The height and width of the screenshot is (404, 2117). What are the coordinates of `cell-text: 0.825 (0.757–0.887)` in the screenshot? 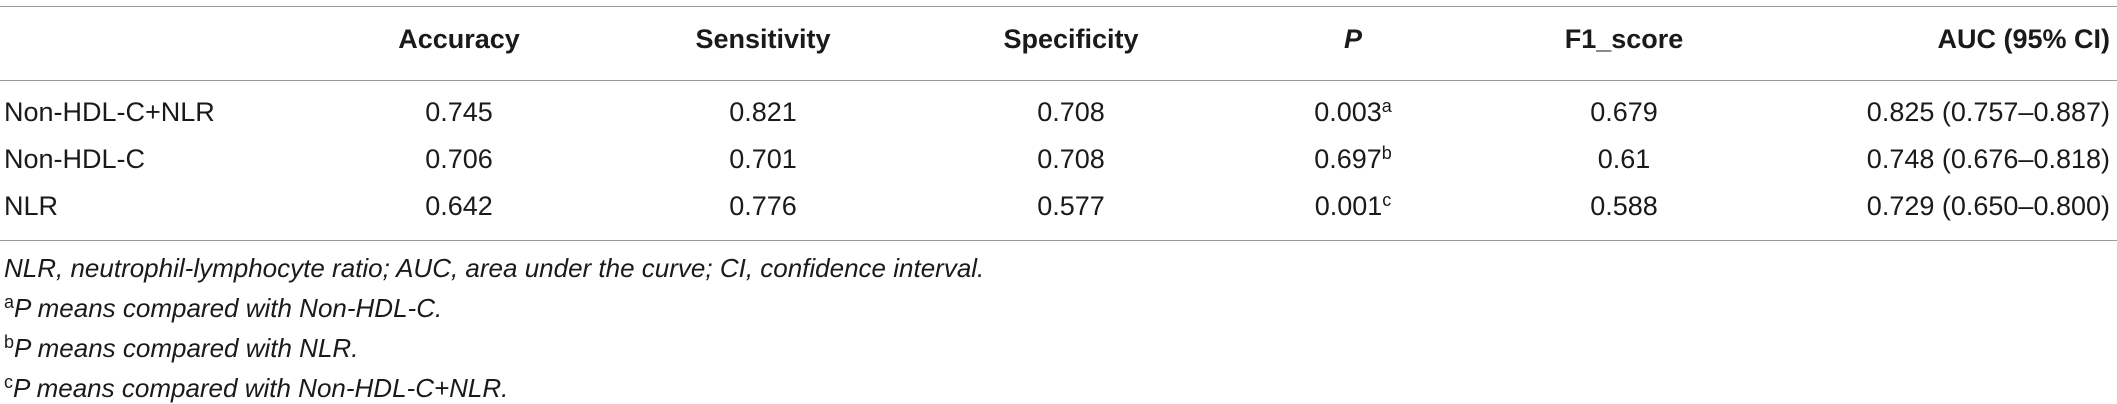 It's located at (1988, 112).